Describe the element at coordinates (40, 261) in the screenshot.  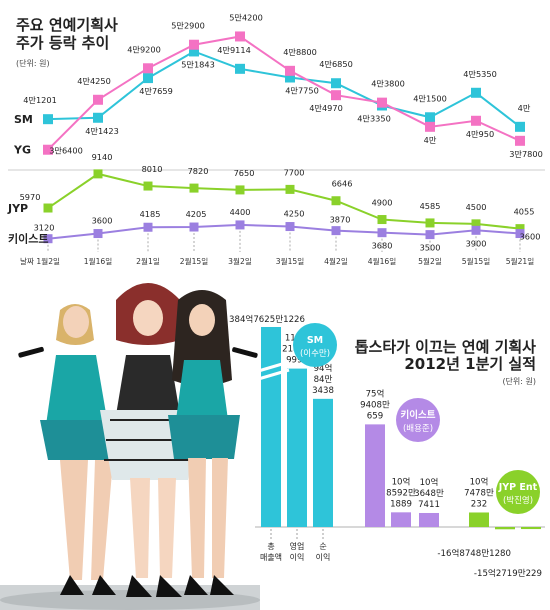
I see `x-tick-label: 날짜 1월2일` at that location.